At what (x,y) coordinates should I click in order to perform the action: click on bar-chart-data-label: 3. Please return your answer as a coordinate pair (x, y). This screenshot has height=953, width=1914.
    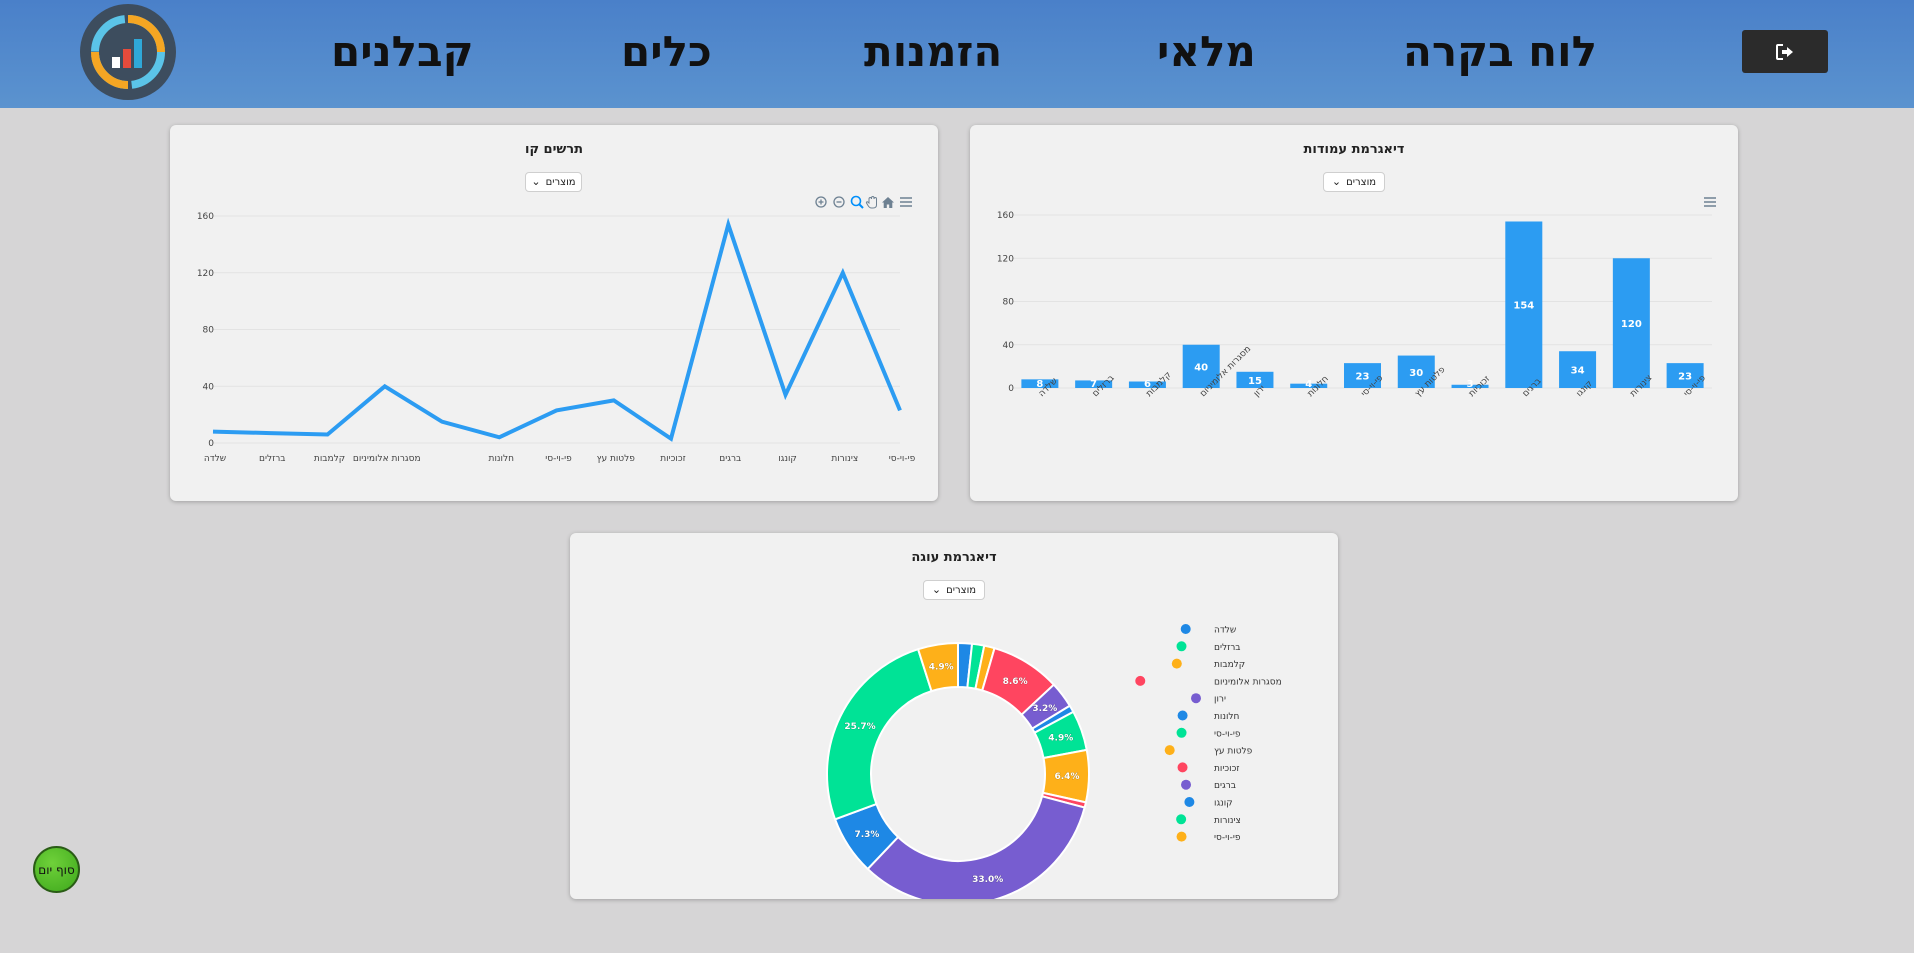
    Looking at the image, I should click on (1470, 384).